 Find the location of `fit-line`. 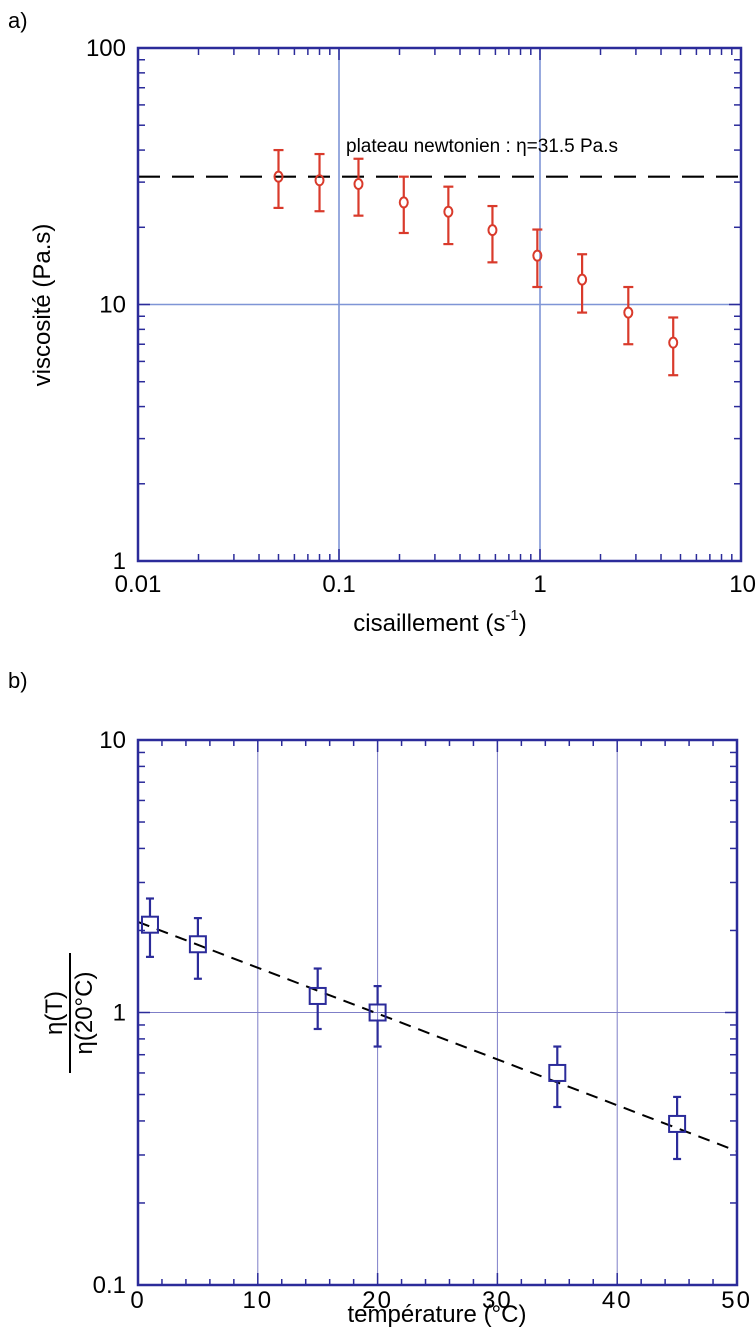

fit-line is located at coordinates (437, 1036).